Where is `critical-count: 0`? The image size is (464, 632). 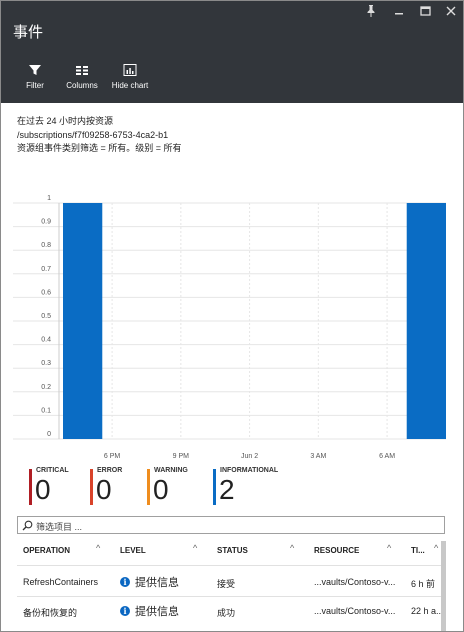
critical-count: 0 is located at coordinates (43, 489).